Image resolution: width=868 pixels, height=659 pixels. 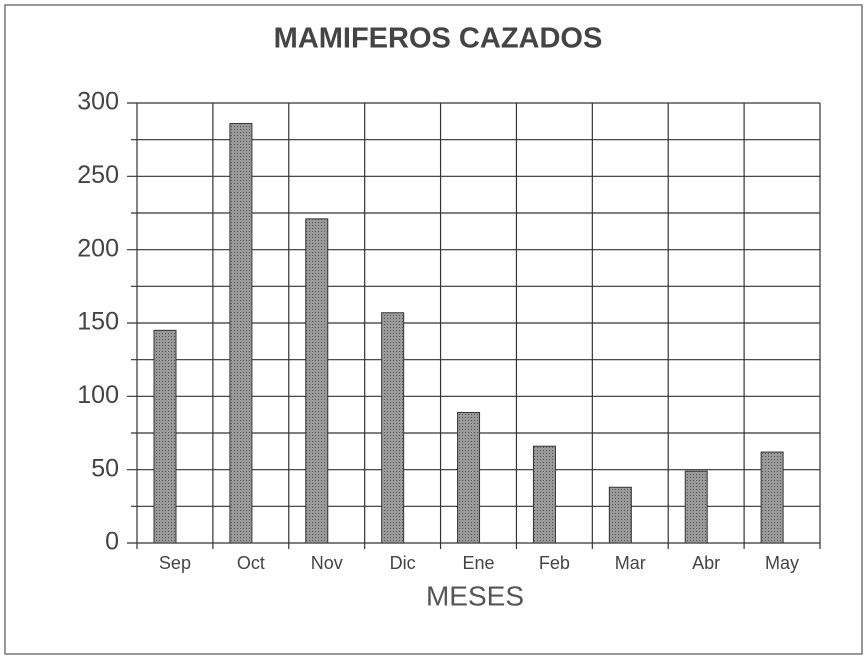 What do you see at coordinates (554, 563) in the screenshot?
I see `x-tick-label: Feb` at bounding box center [554, 563].